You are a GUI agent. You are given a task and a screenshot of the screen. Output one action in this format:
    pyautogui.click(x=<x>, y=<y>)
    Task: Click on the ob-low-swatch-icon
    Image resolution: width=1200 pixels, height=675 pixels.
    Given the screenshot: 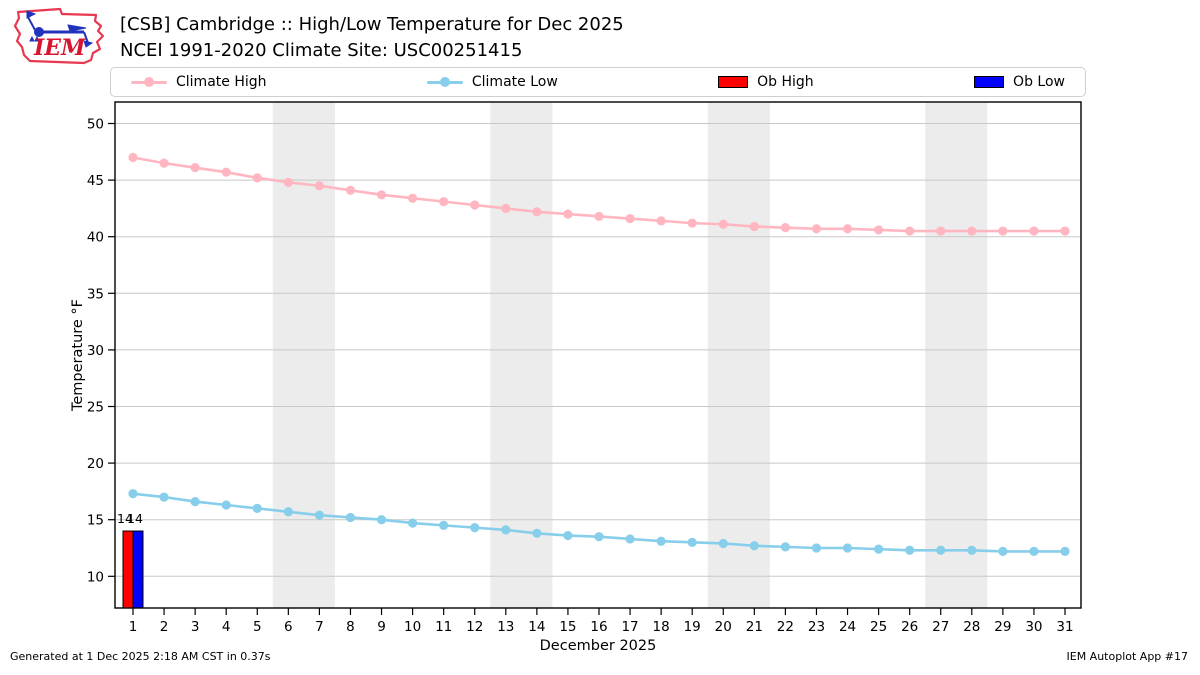 What is the action you would take?
    pyautogui.click(x=989, y=82)
    